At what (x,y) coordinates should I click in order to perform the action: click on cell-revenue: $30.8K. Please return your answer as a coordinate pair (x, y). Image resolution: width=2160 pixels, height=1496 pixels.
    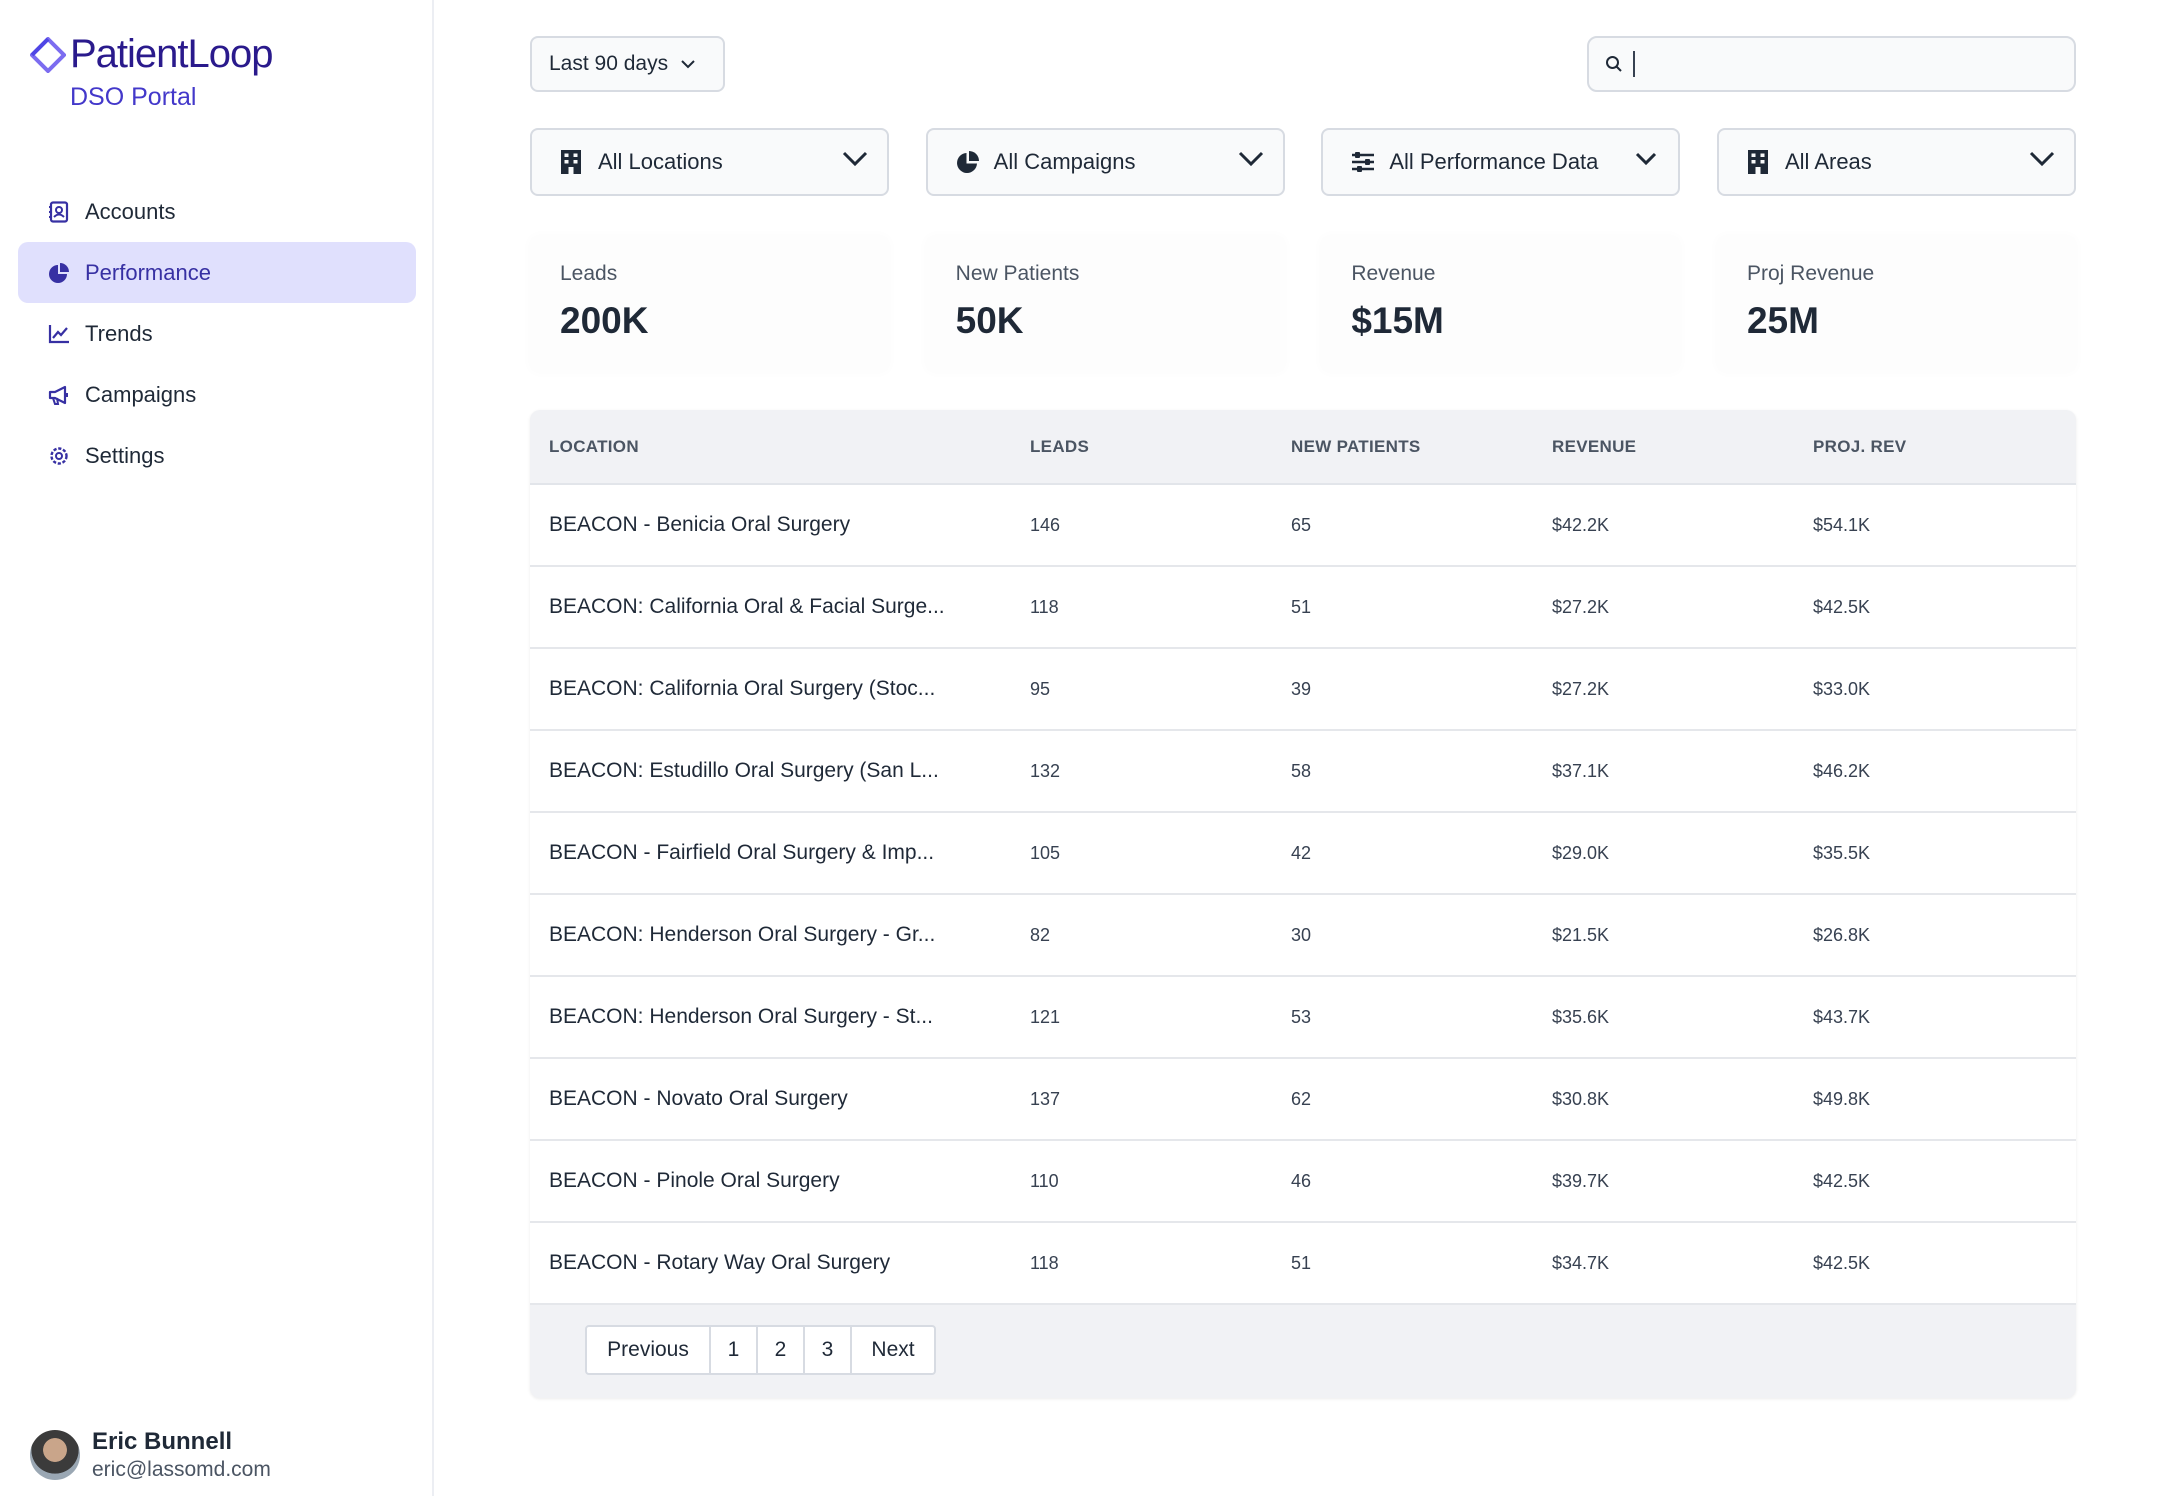
    Looking at the image, I should click on (1581, 1098).